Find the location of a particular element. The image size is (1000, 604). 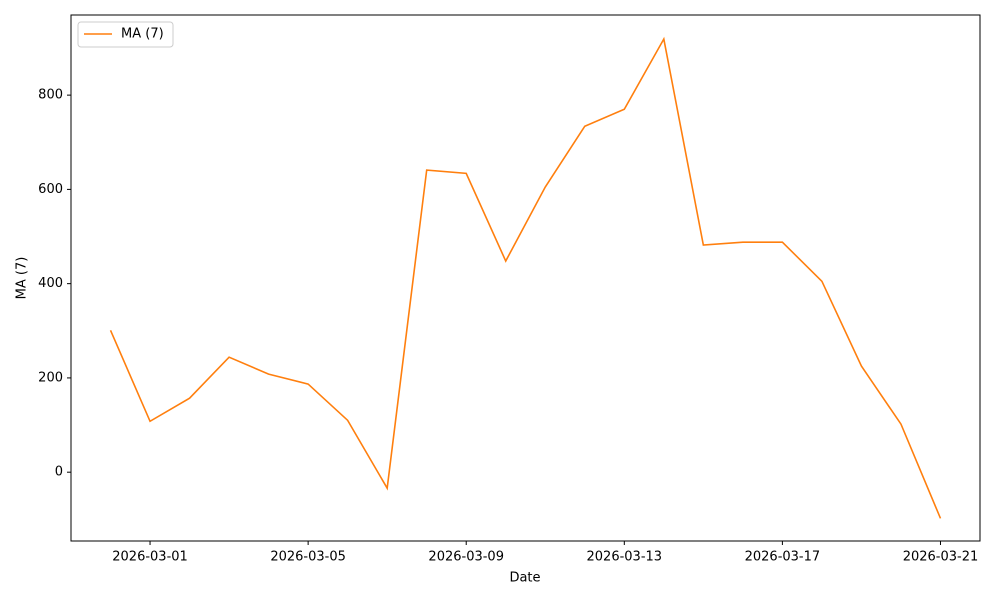

y-tick-label: 200 is located at coordinates (50, 377).